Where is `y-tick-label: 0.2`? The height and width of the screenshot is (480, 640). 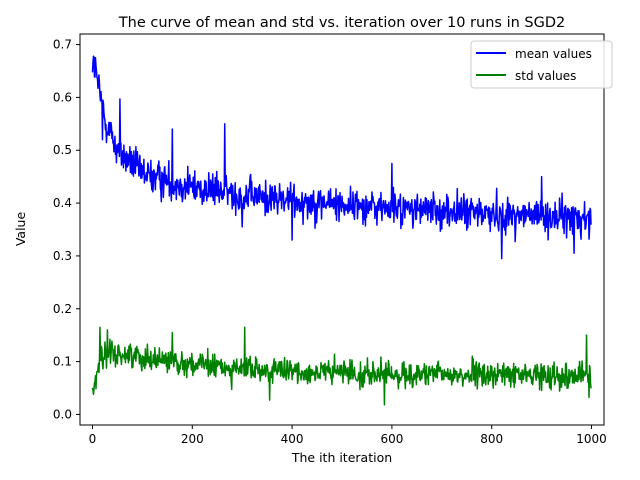
y-tick-label: 0.2 is located at coordinates (62, 309).